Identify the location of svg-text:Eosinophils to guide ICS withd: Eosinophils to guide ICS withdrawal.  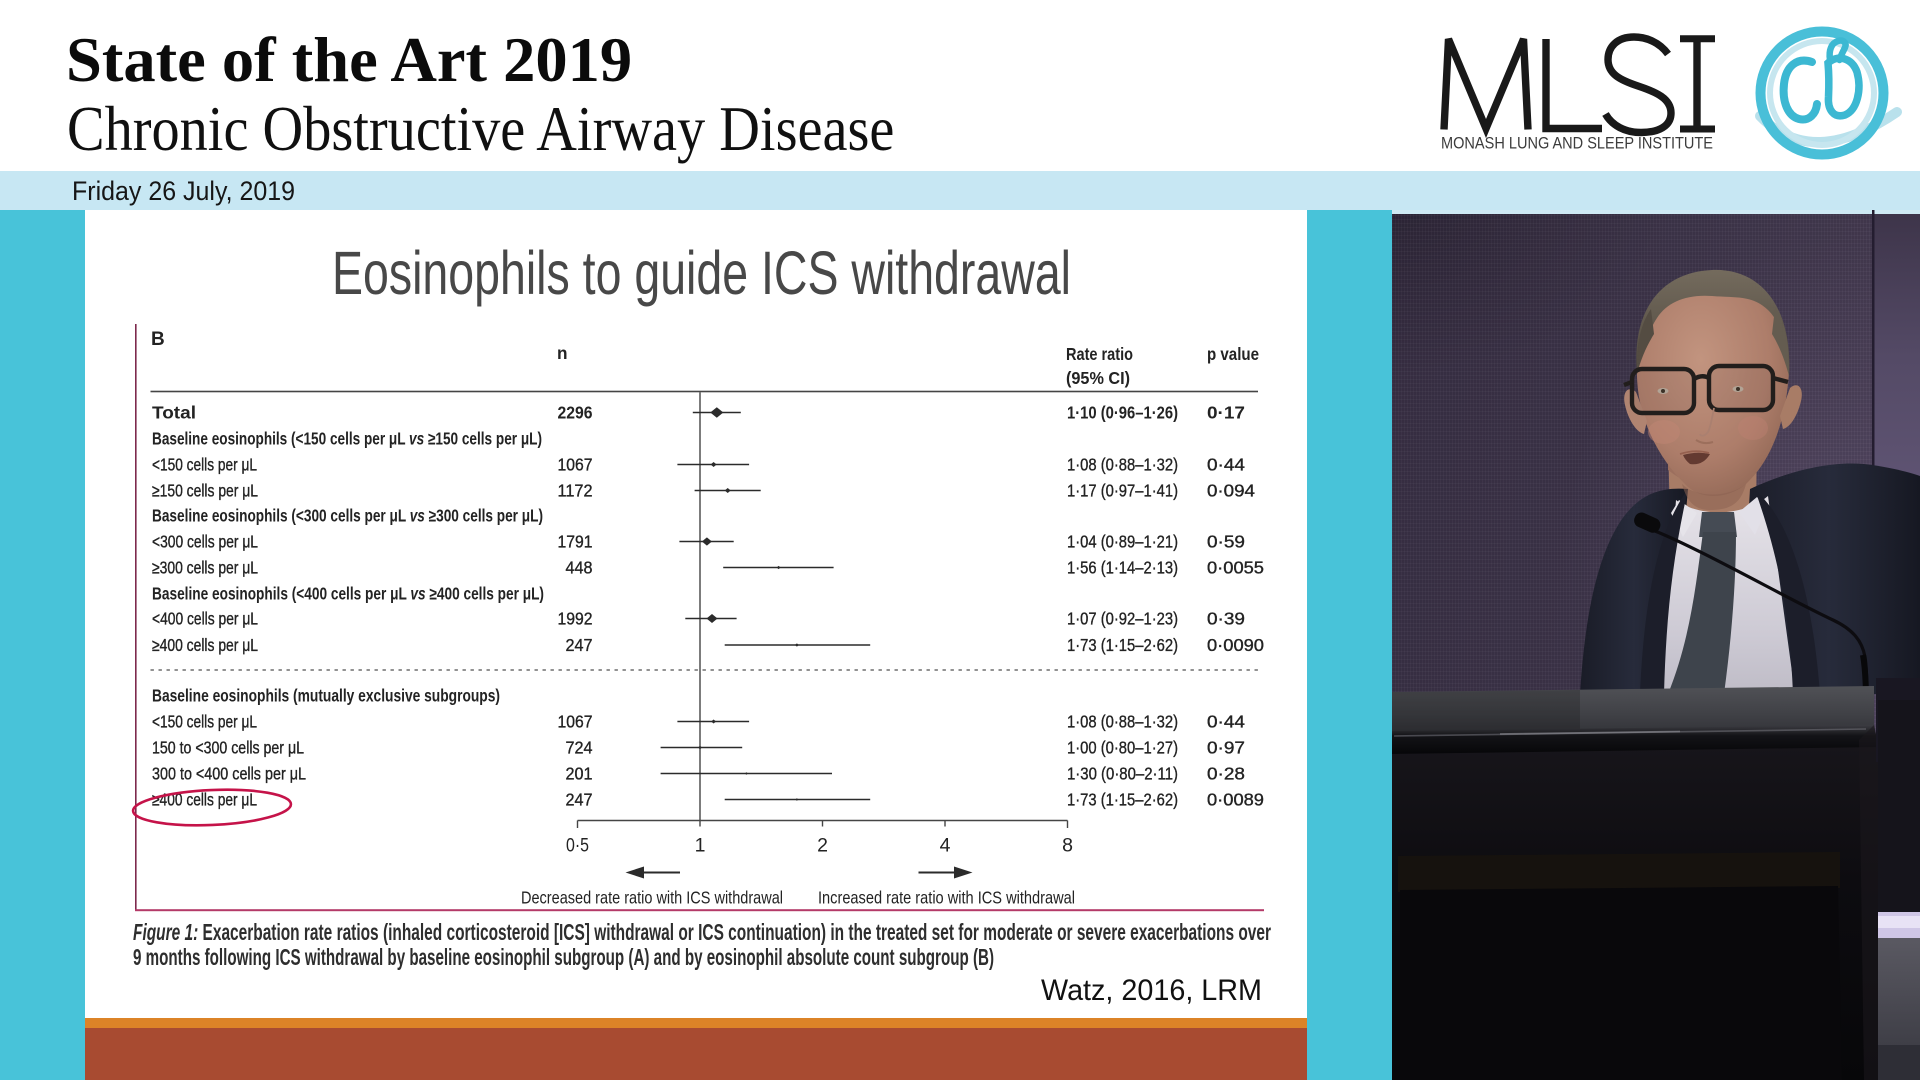
(701, 273).